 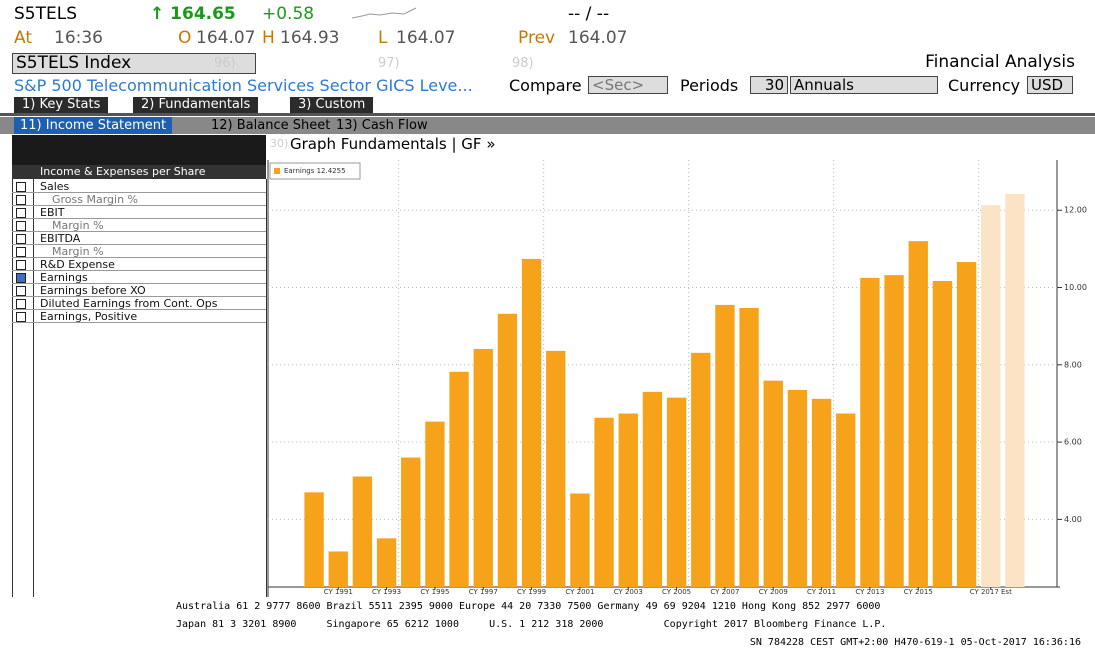 I want to click on quote-value: 164.93, so click(x=310, y=38).